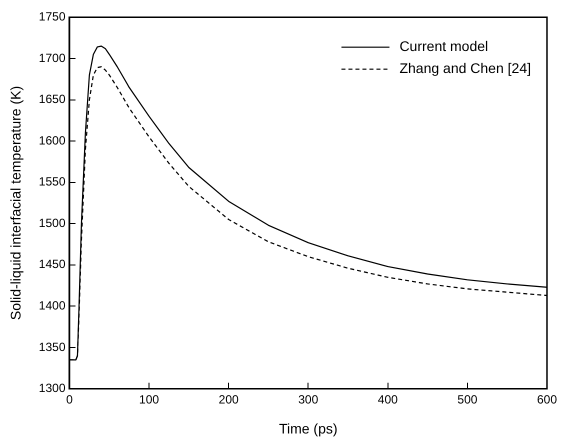  What do you see at coordinates (547, 399) in the screenshot?
I see `x-tick-label: 600` at bounding box center [547, 399].